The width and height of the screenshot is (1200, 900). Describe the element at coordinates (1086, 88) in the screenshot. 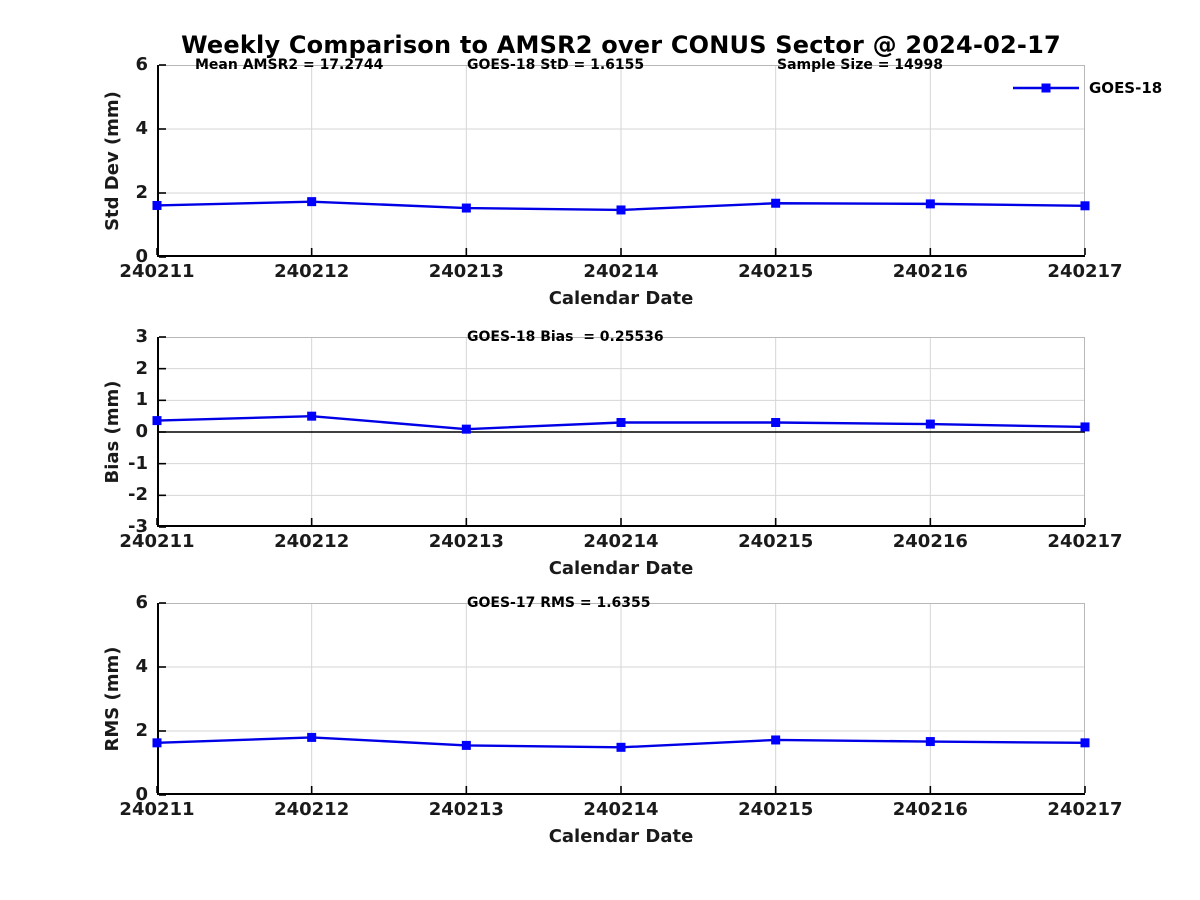

I see `legend-goes18: GOES-18` at that location.